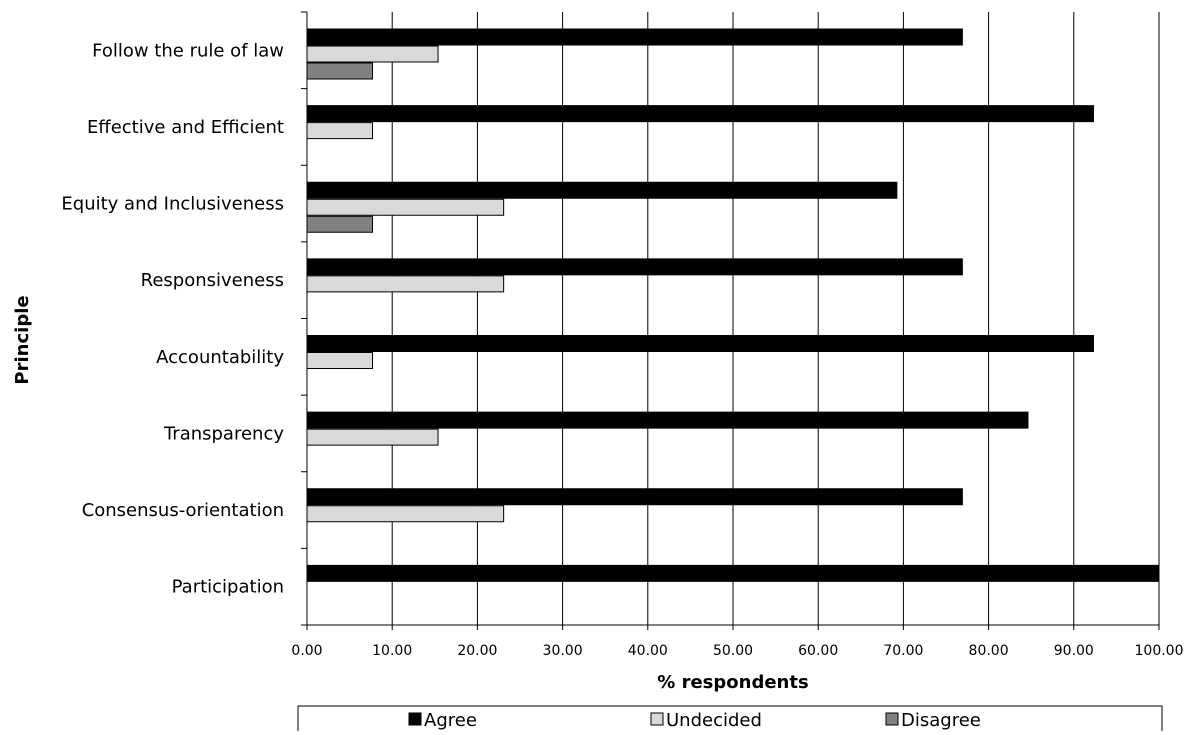  Describe the element at coordinates (172, 204) in the screenshot. I see `category-label: Equity and Inclusiveness` at that location.